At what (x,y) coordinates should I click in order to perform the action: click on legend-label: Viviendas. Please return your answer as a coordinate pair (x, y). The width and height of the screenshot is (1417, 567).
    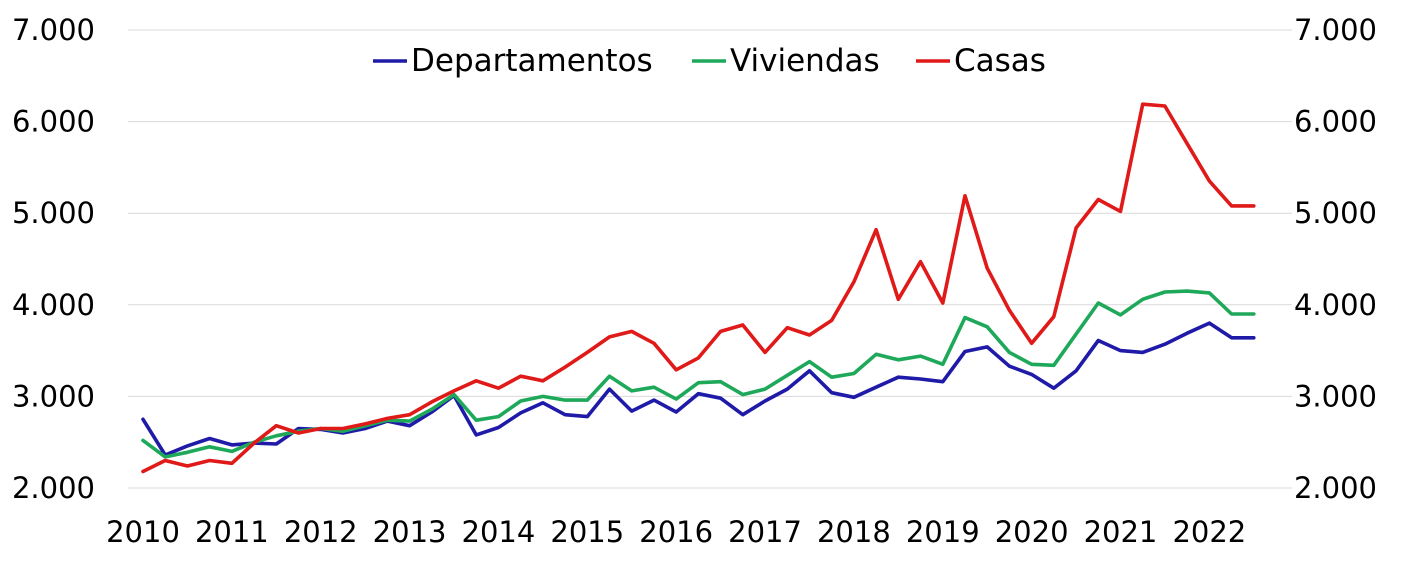
    Looking at the image, I should click on (805, 61).